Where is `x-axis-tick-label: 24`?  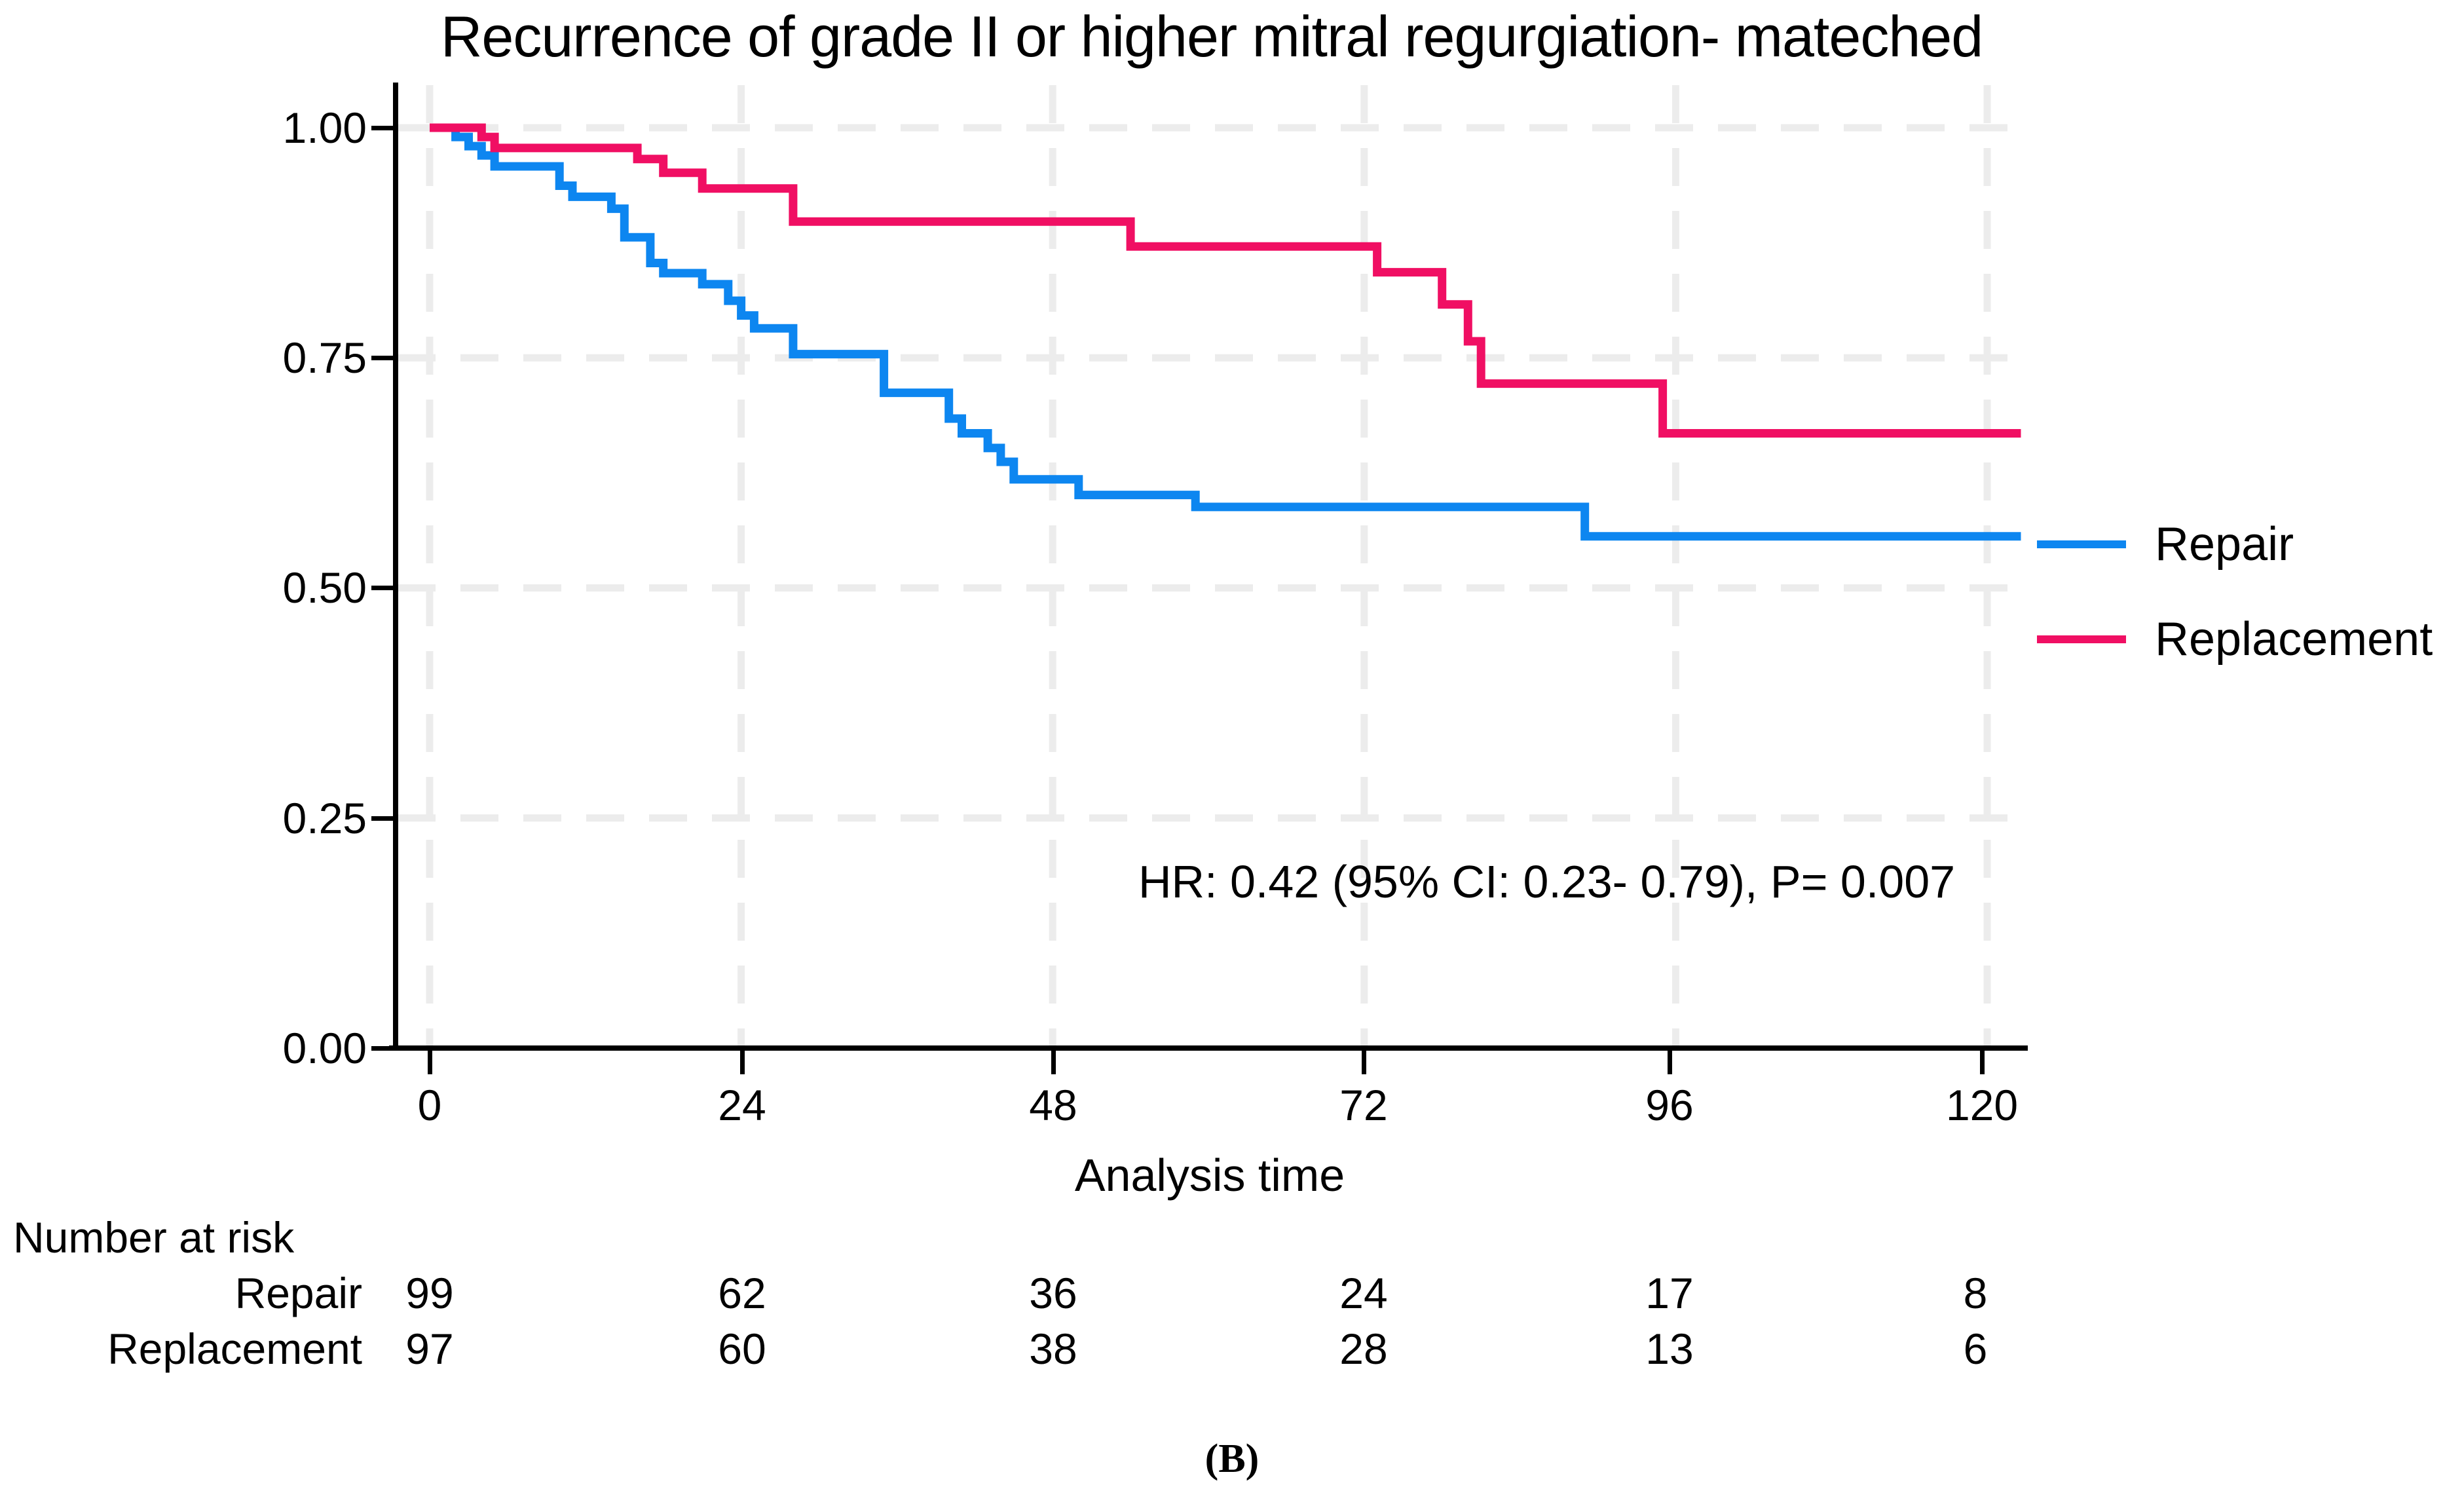
x-axis-tick-label: 24 is located at coordinates (742, 1105).